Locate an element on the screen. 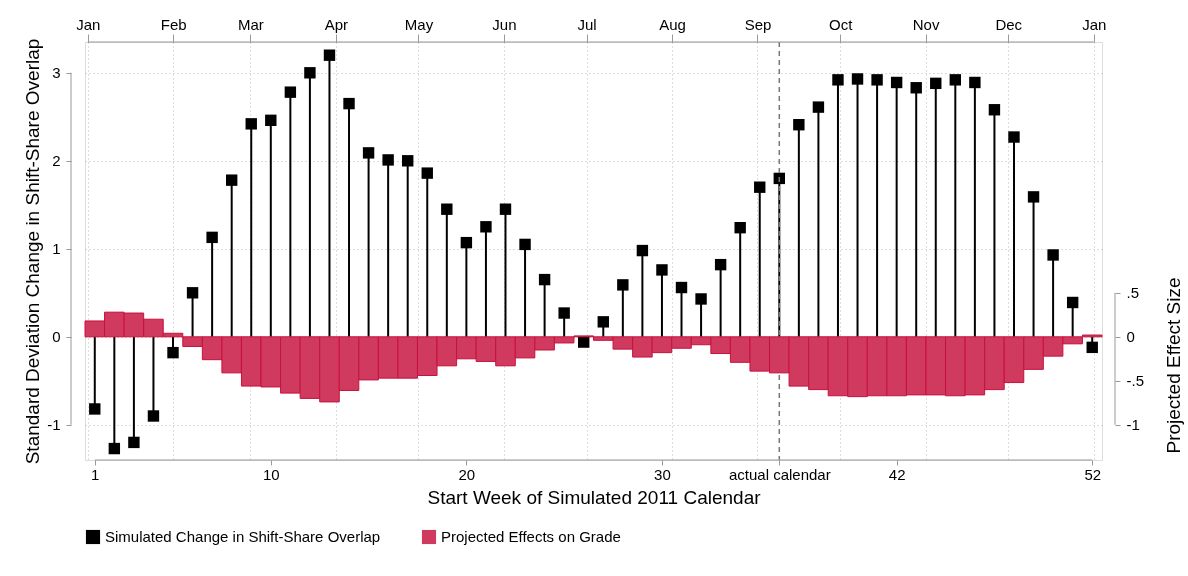 This screenshot has height=576, width=1188. y2-tick-label: -.5 is located at coordinates (1135, 381).